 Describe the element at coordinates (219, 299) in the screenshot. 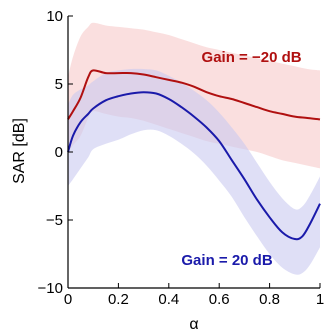

I see `x-tick-label: 0.6` at that location.